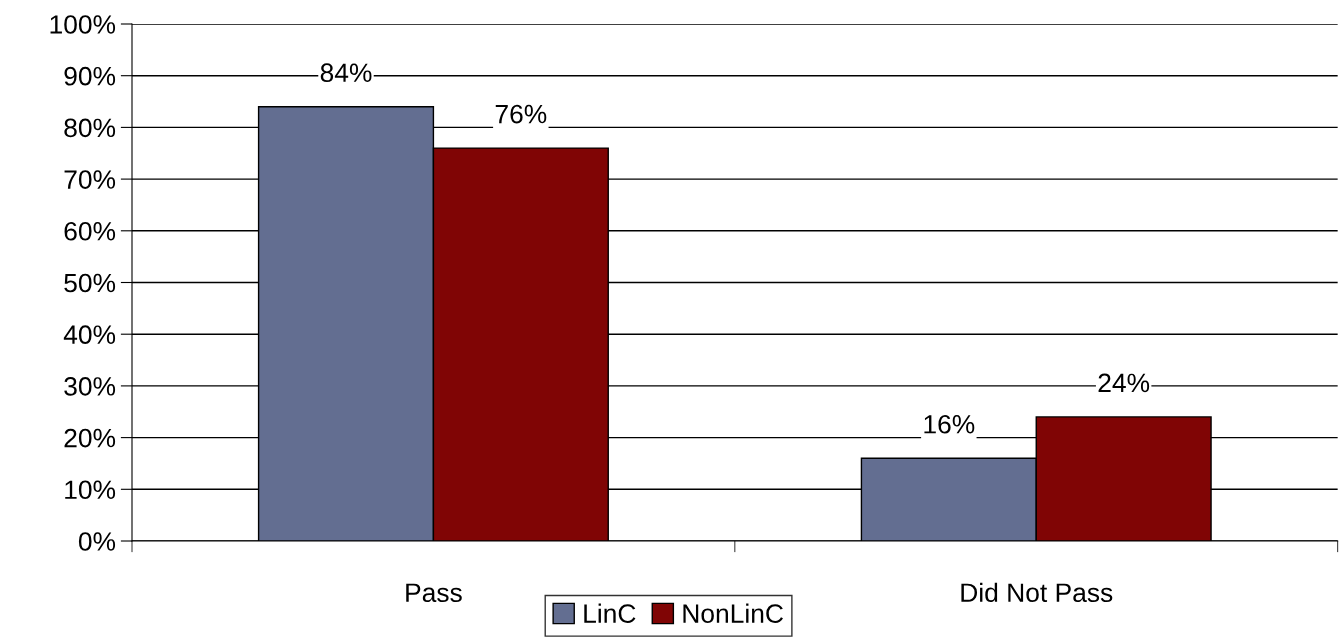  Describe the element at coordinates (90, 76) in the screenshot. I see `y-tick-label: 90%` at that location.